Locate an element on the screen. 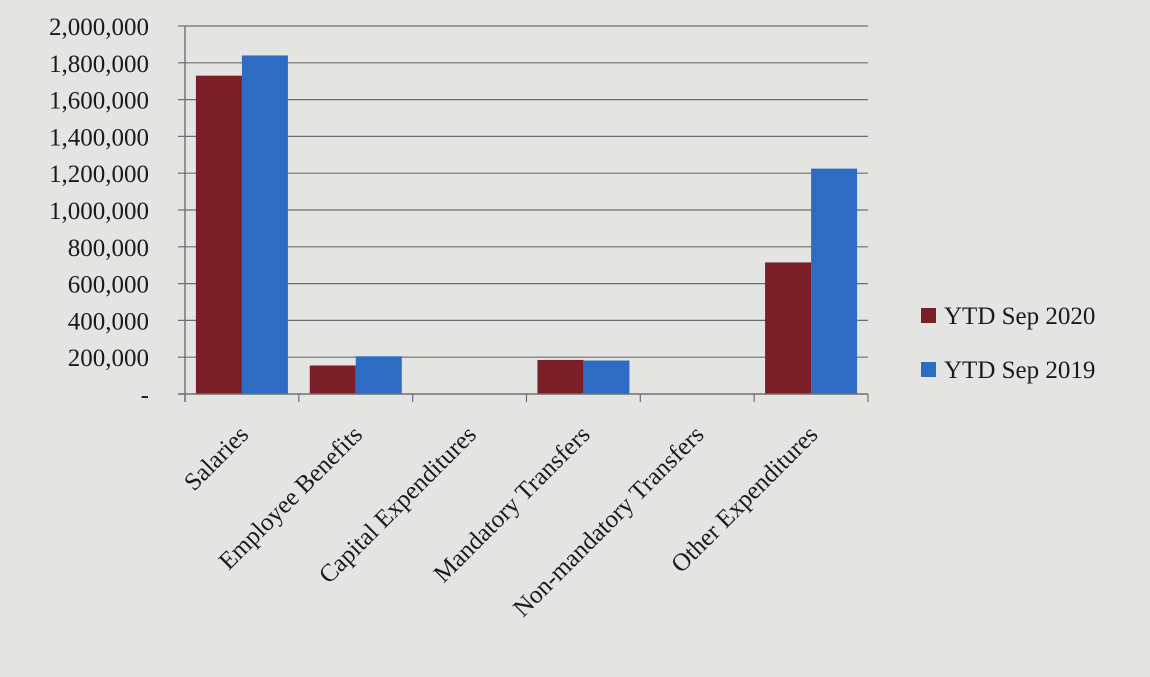 This screenshot has width=1150, height=677. x-category-label: Non-mandatory Transfers is located at coordinates (608, 521).